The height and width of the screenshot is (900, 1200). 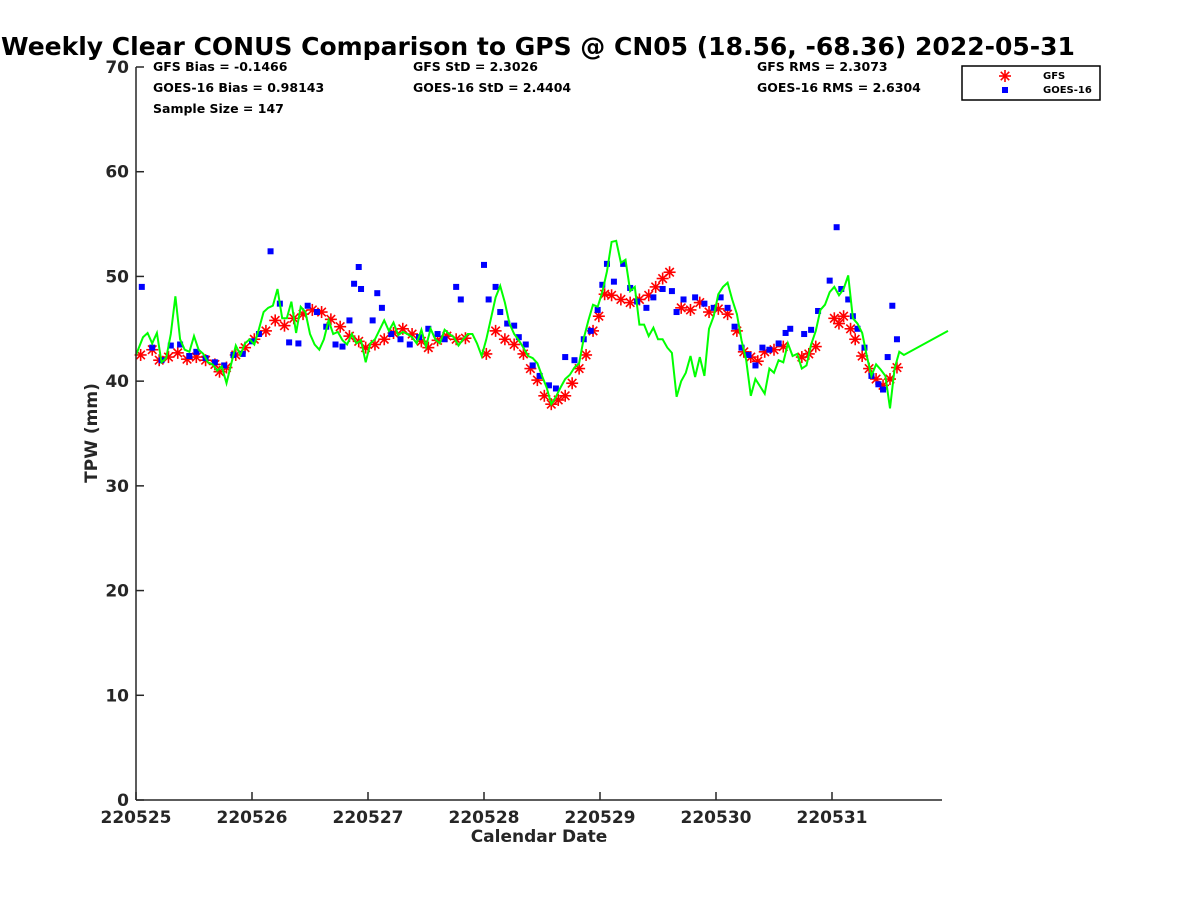 What do you see at coordinates (716, 818) in the screenshot?
I see `x-tick-label: 220530` at bounding box center [716, 818].